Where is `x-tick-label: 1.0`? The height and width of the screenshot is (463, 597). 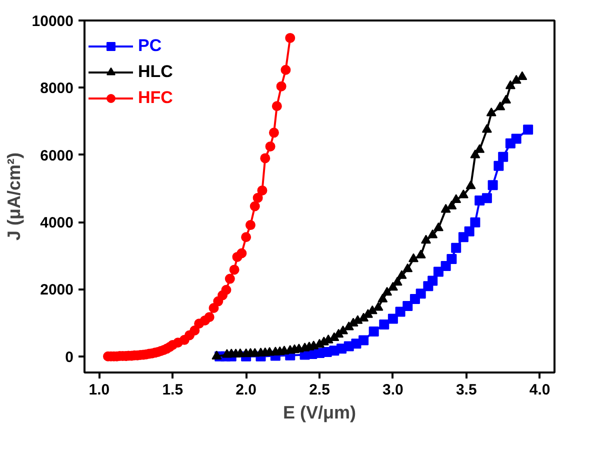
x-tick-label: 1.0 is located at coordinates (99, 390).